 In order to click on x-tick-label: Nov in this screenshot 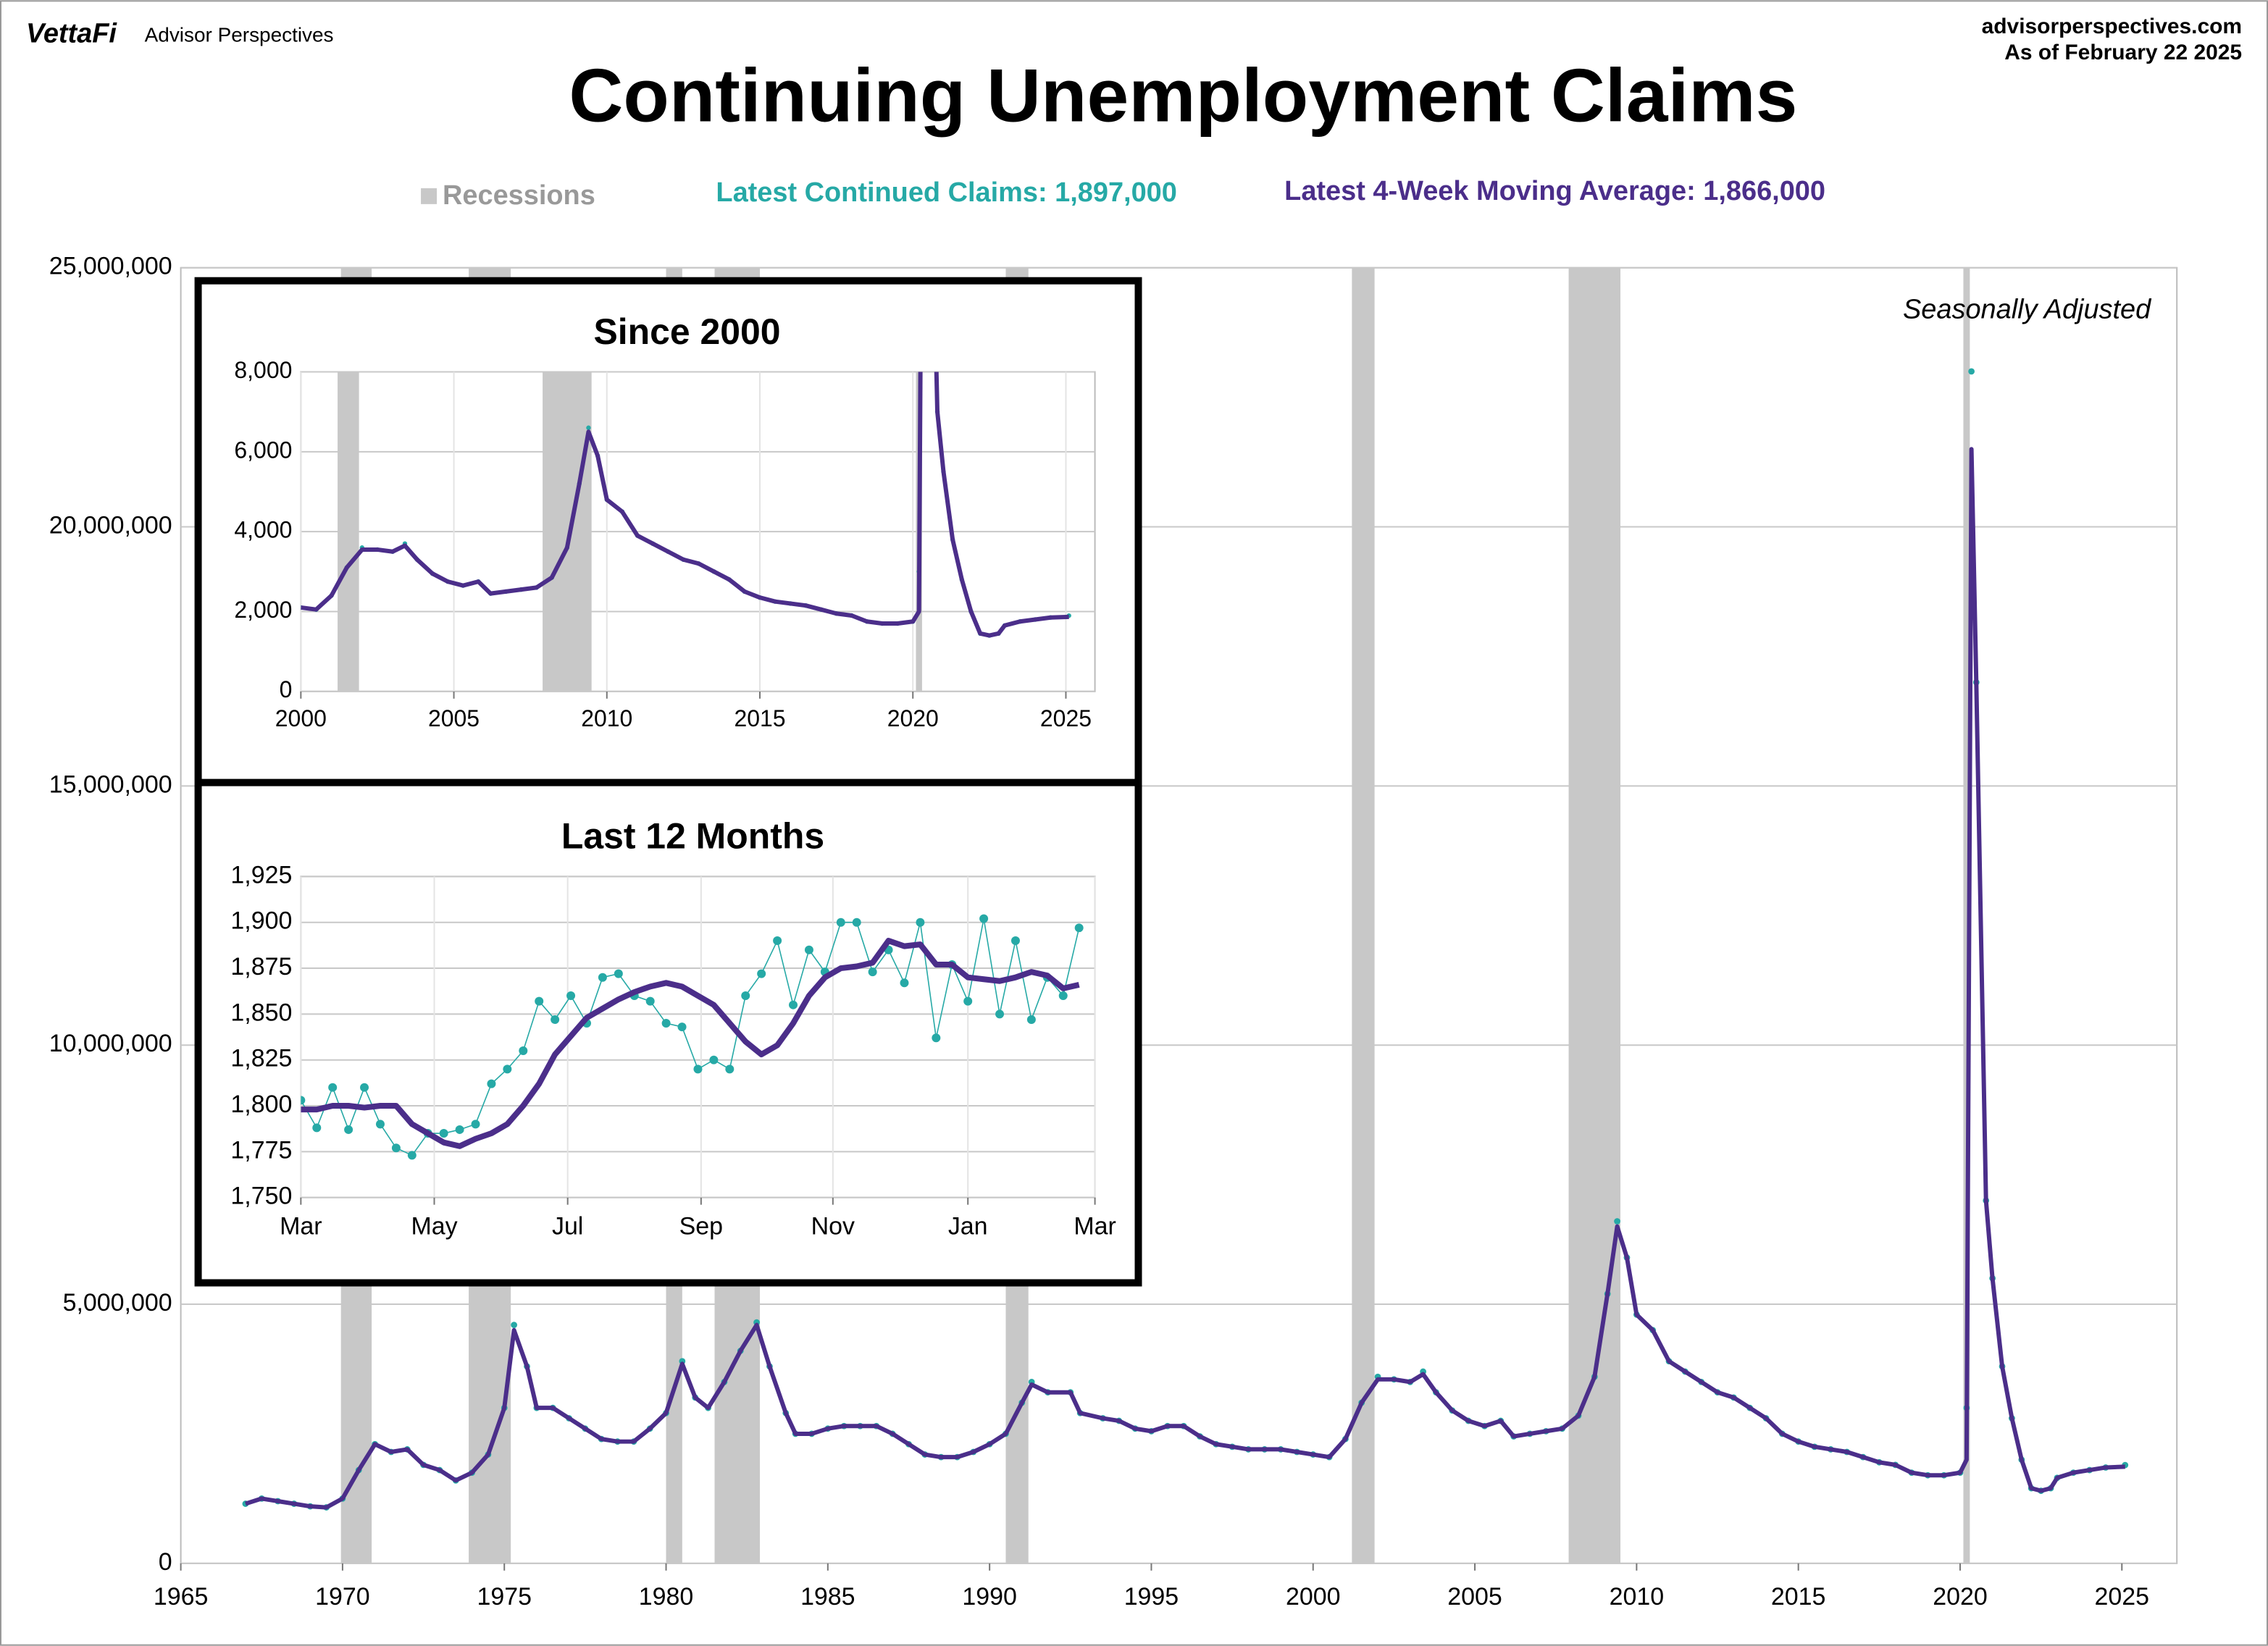, I will do `click(833, 1226)`.